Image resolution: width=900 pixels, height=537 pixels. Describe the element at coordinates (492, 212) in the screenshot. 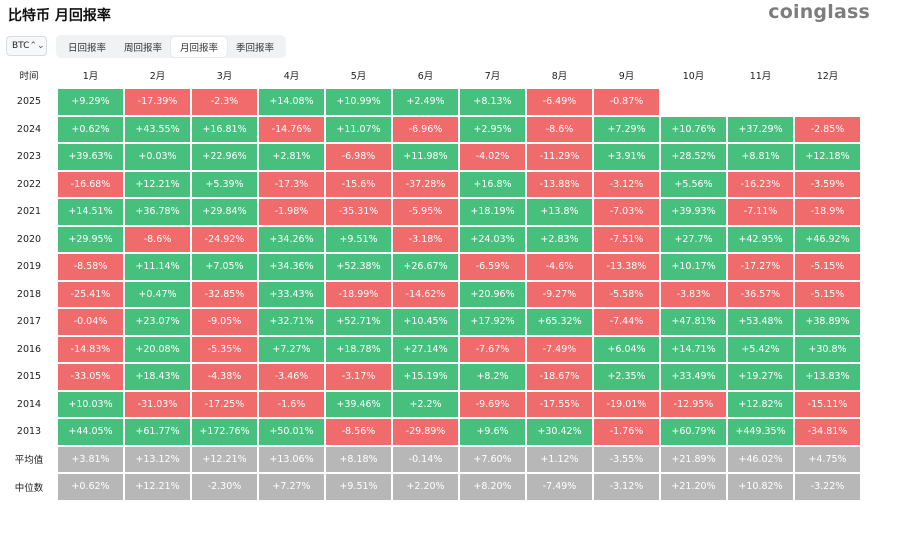

I see `return-cell: +18.19%` at that location.